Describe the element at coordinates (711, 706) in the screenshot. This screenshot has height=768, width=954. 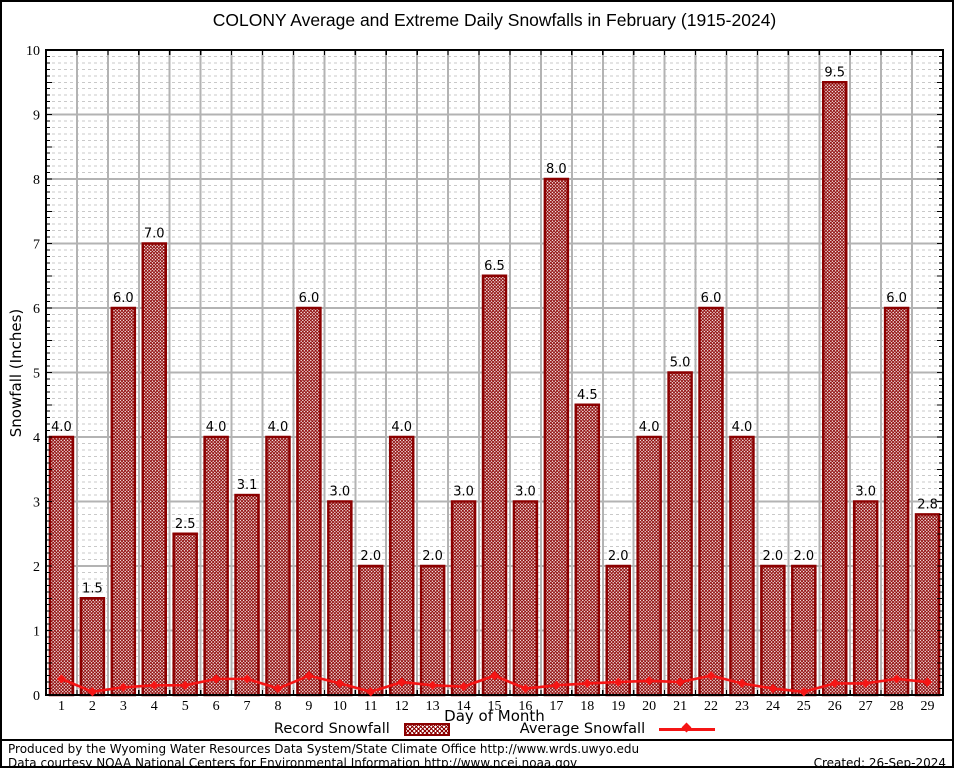
I see `x-tick-label-22: 22` at that location.